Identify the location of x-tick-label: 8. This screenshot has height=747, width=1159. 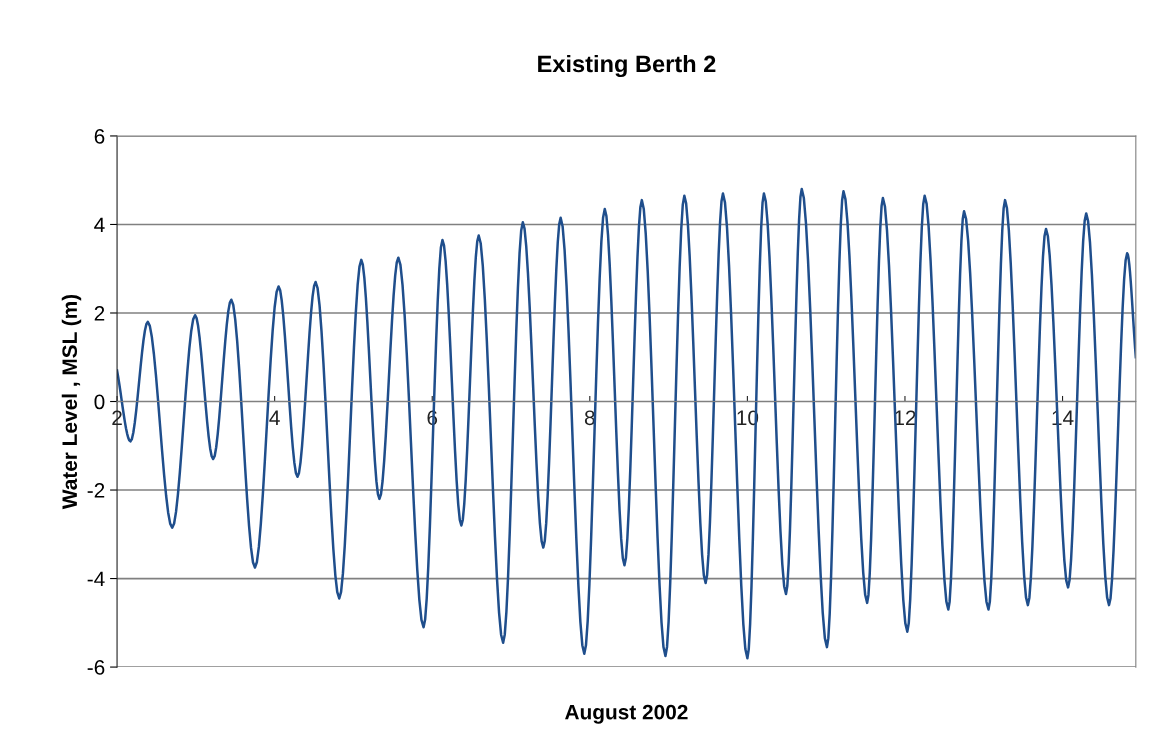
(589, 418).